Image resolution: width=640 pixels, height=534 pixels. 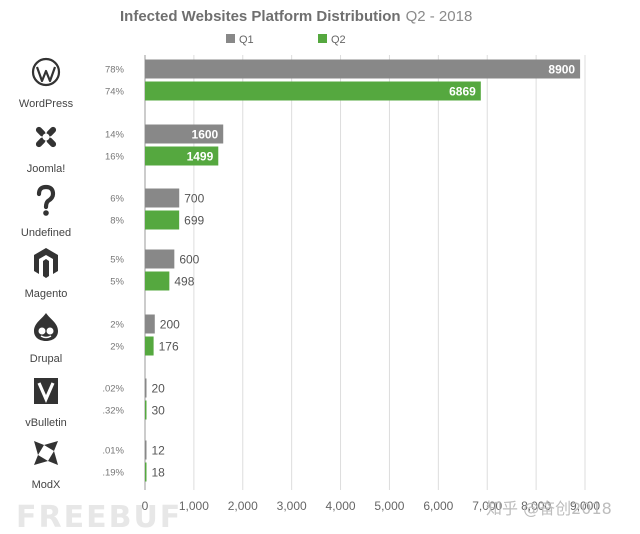 I want to click on category-label: ModX, so click(x=46, y=485).